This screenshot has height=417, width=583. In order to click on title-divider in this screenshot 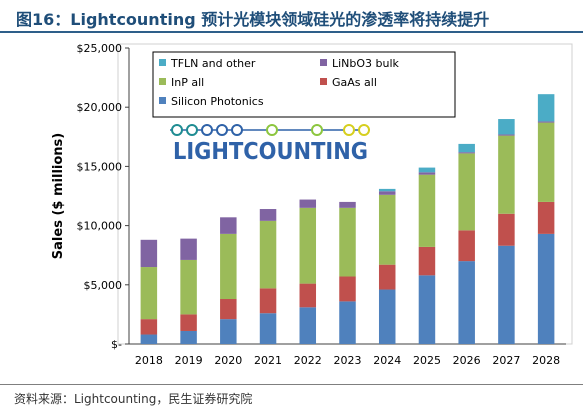, I will do `click(291, 32)`.